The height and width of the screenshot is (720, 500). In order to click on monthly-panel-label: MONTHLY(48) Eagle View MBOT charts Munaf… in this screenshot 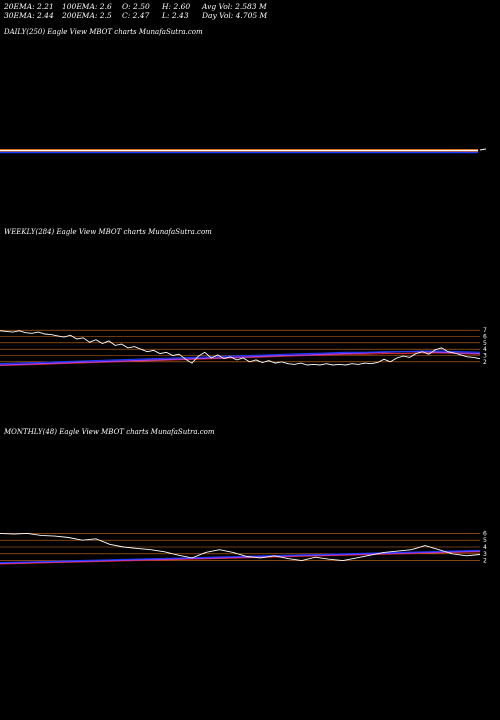, I will do `click(109, 432)`.